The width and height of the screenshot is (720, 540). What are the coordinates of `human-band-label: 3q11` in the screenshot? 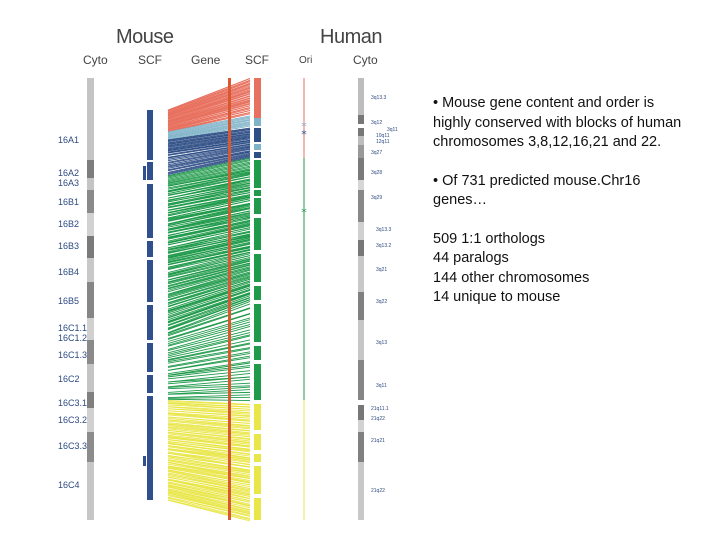 It's located at (392, 130).